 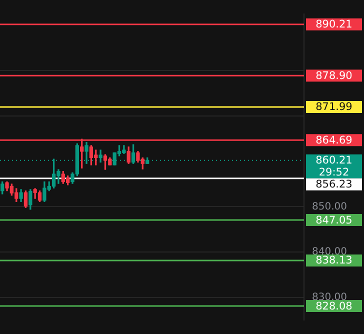 What do you see at coordinates (334, 107) in the screenshot?
I see `ref-line-label: 871.99` at bounding box center [334, 107].